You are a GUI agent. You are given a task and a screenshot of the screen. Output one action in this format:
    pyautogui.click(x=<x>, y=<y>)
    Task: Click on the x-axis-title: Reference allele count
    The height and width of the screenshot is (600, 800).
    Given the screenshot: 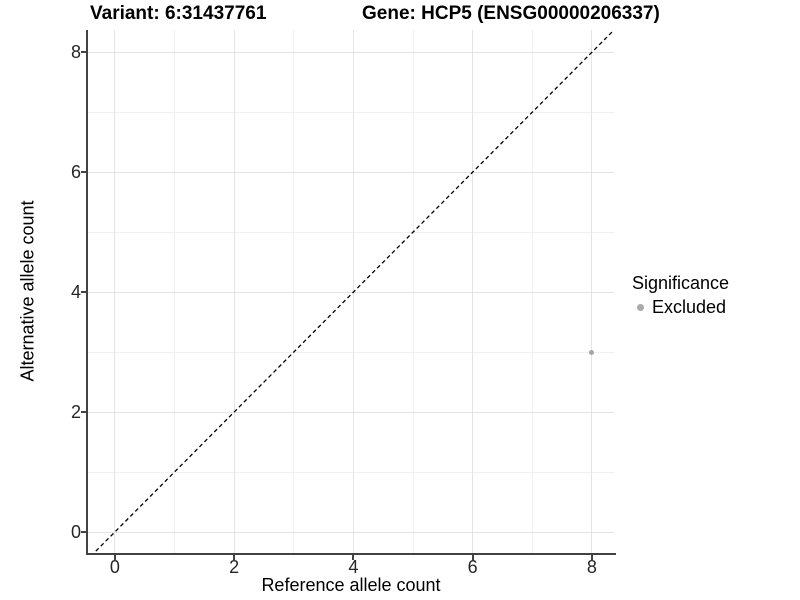 What is the action you would take?
    pyautogui.click(x=351, y=585)
    